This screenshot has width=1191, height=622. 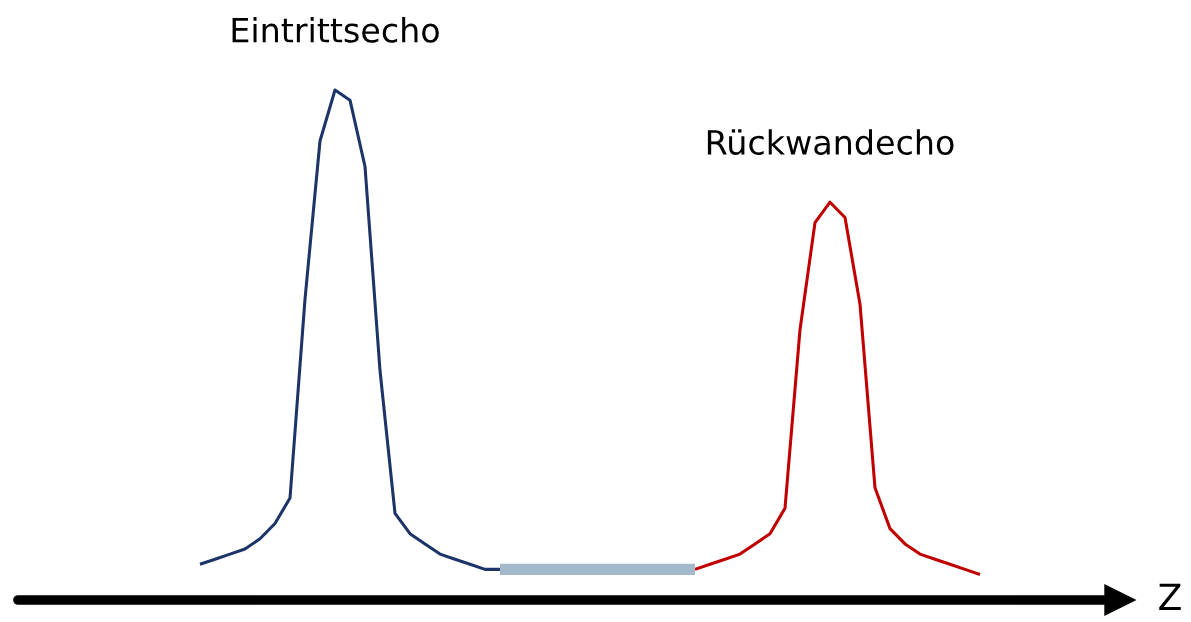 I want to click on annotation: Rückwandecho, so click(x=830, y=142).